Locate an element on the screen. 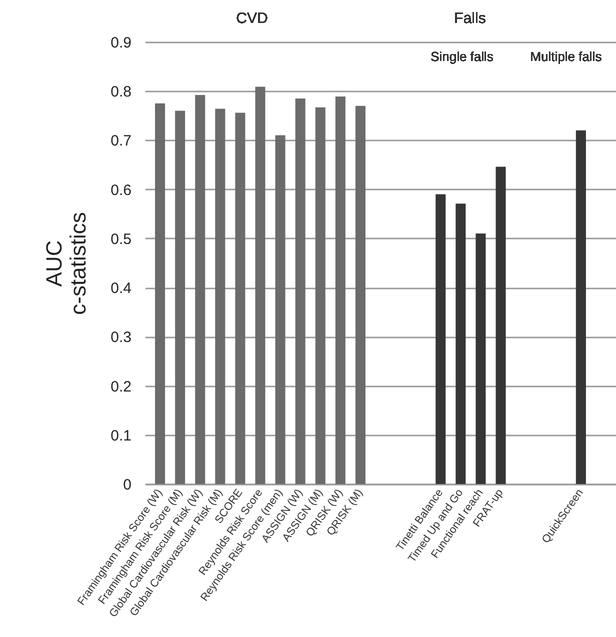 Image resolution: width=616 pixels, height=637 pixels. annotation: Multiple falls is located at coordinates (566, 56).